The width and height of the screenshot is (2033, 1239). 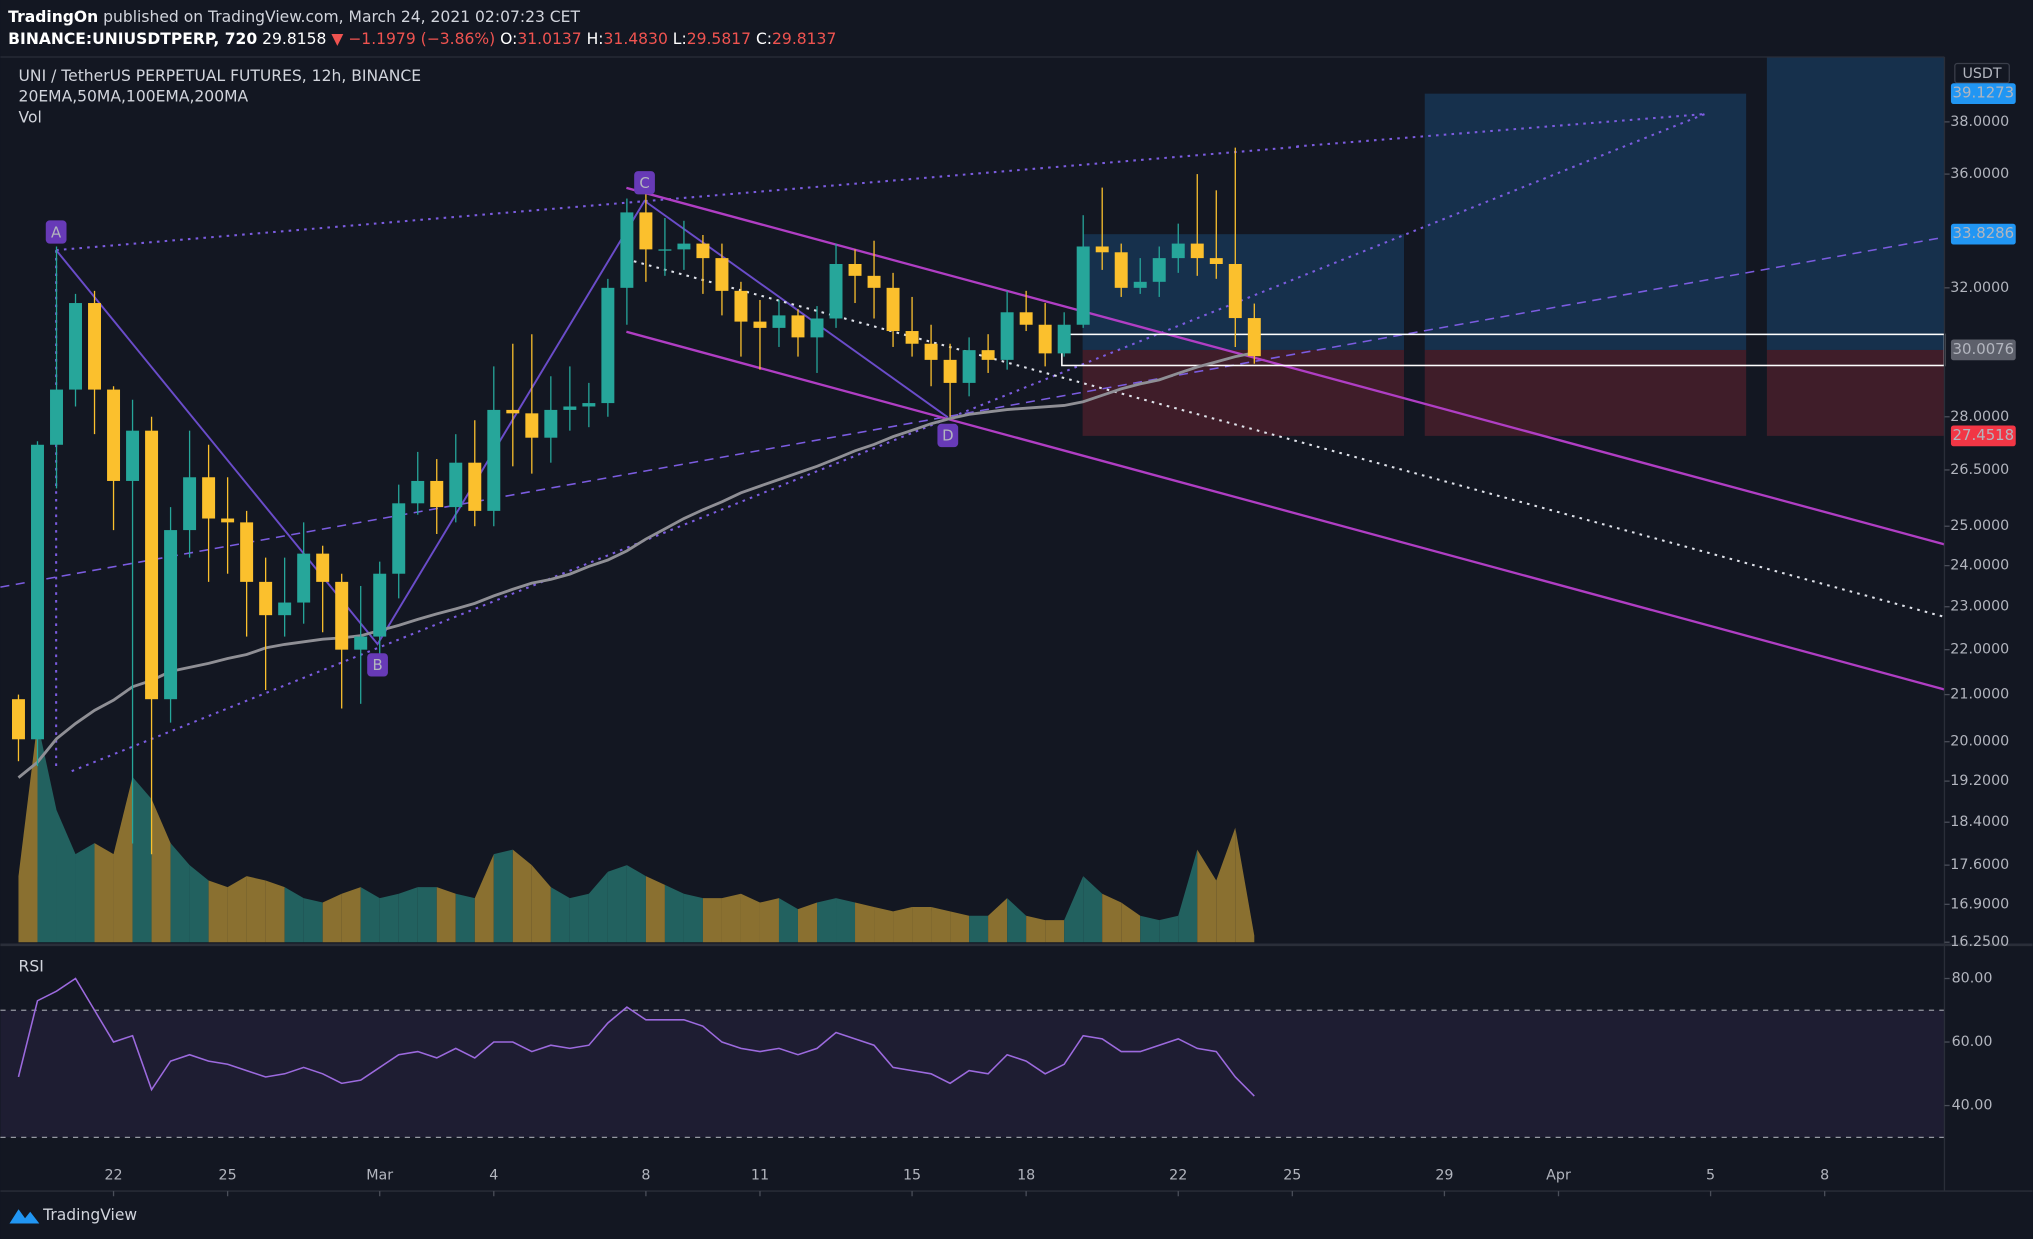 What do you see at coordinates (1979, 174) in the screenshot?
I see `y-tick-label: 36.0000` at bounding box center [1979, 174].